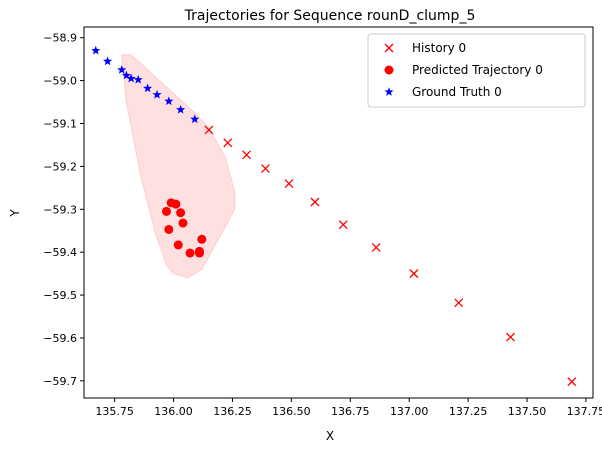 The image size is (602, 453). I want to click on legend-label: Predicted Trajectory 0, so click(477, 70).